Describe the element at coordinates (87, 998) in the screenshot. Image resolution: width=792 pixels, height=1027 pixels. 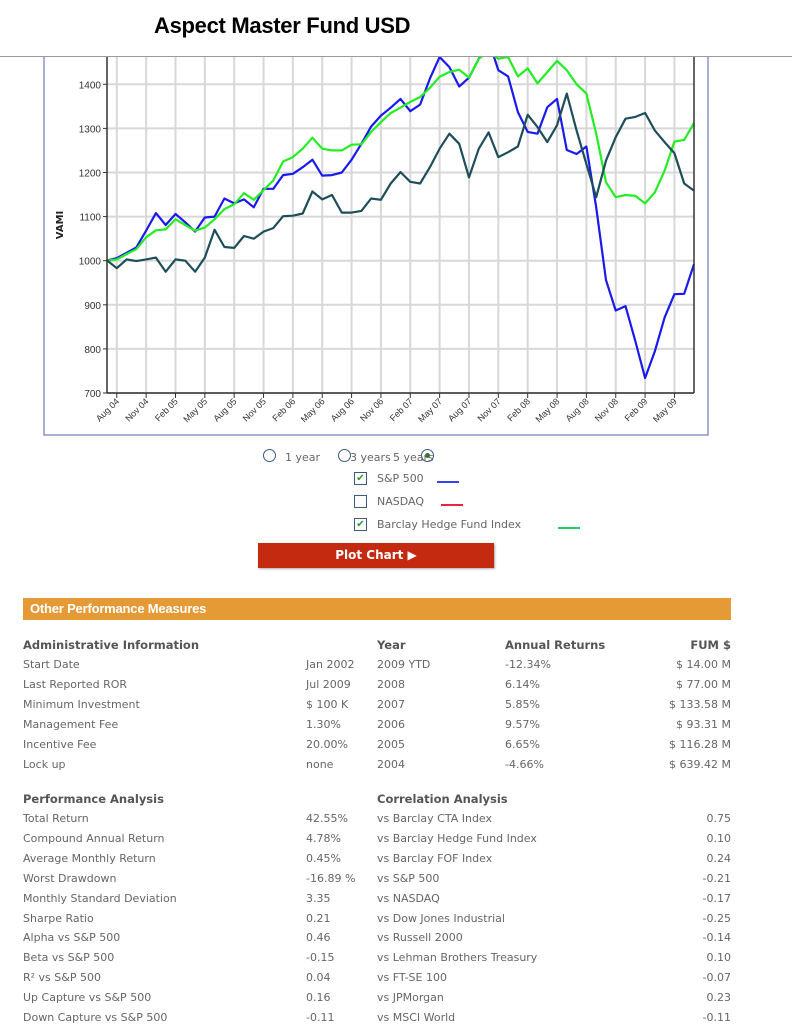
I see `performance-metric: Up Capture vs S&P 500` at that location.